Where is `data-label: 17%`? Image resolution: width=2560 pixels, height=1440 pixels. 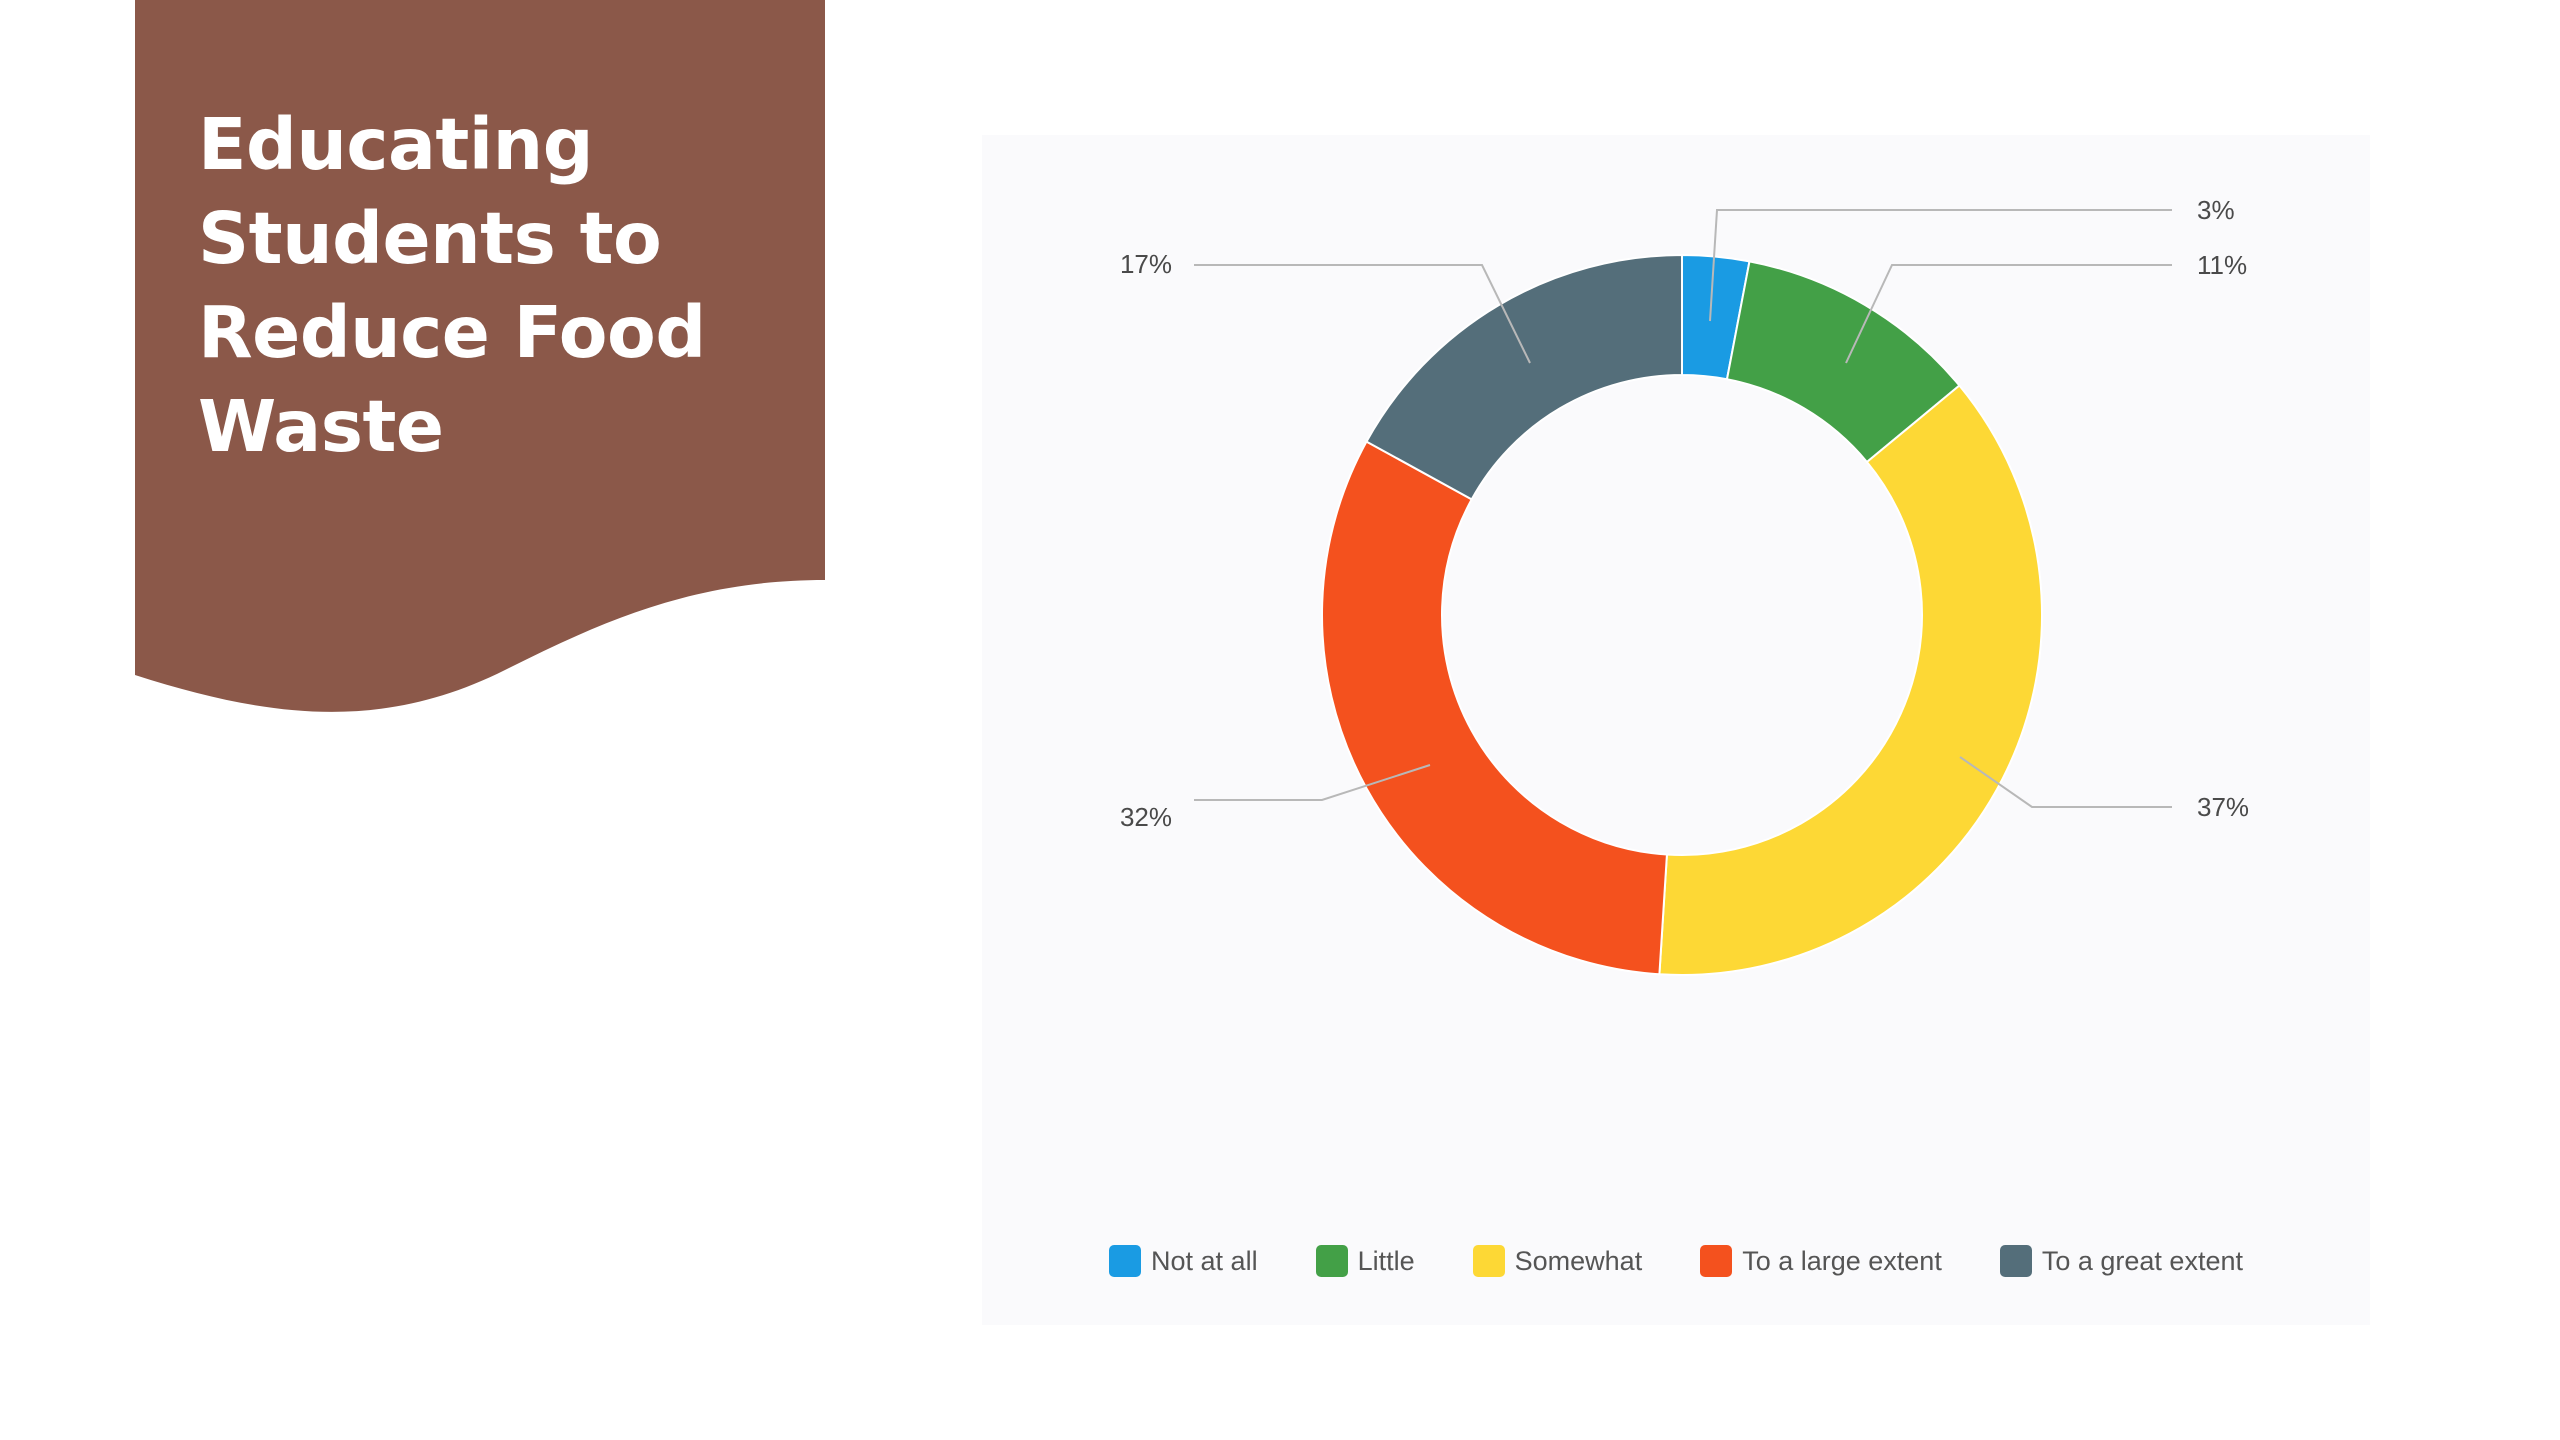 data-label: 17% is located at coordinates (1146, 264).